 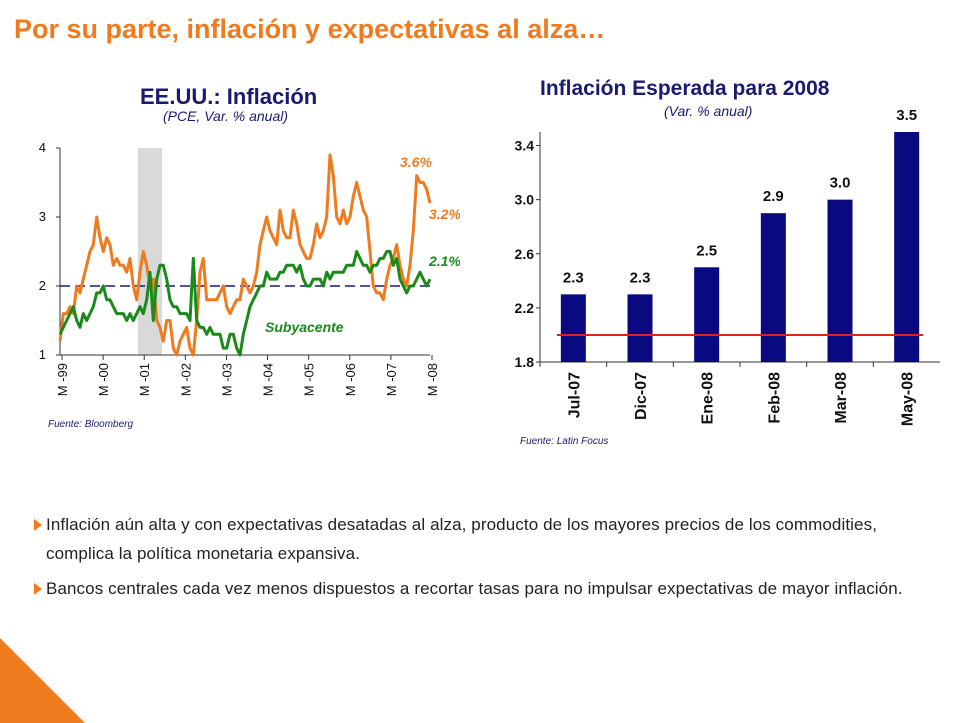 What do you see at coordinates (229, 96) in the screenshot?
I see `left-chart-title: EE.UU.: Inflación` at bounding box center [229, 96].